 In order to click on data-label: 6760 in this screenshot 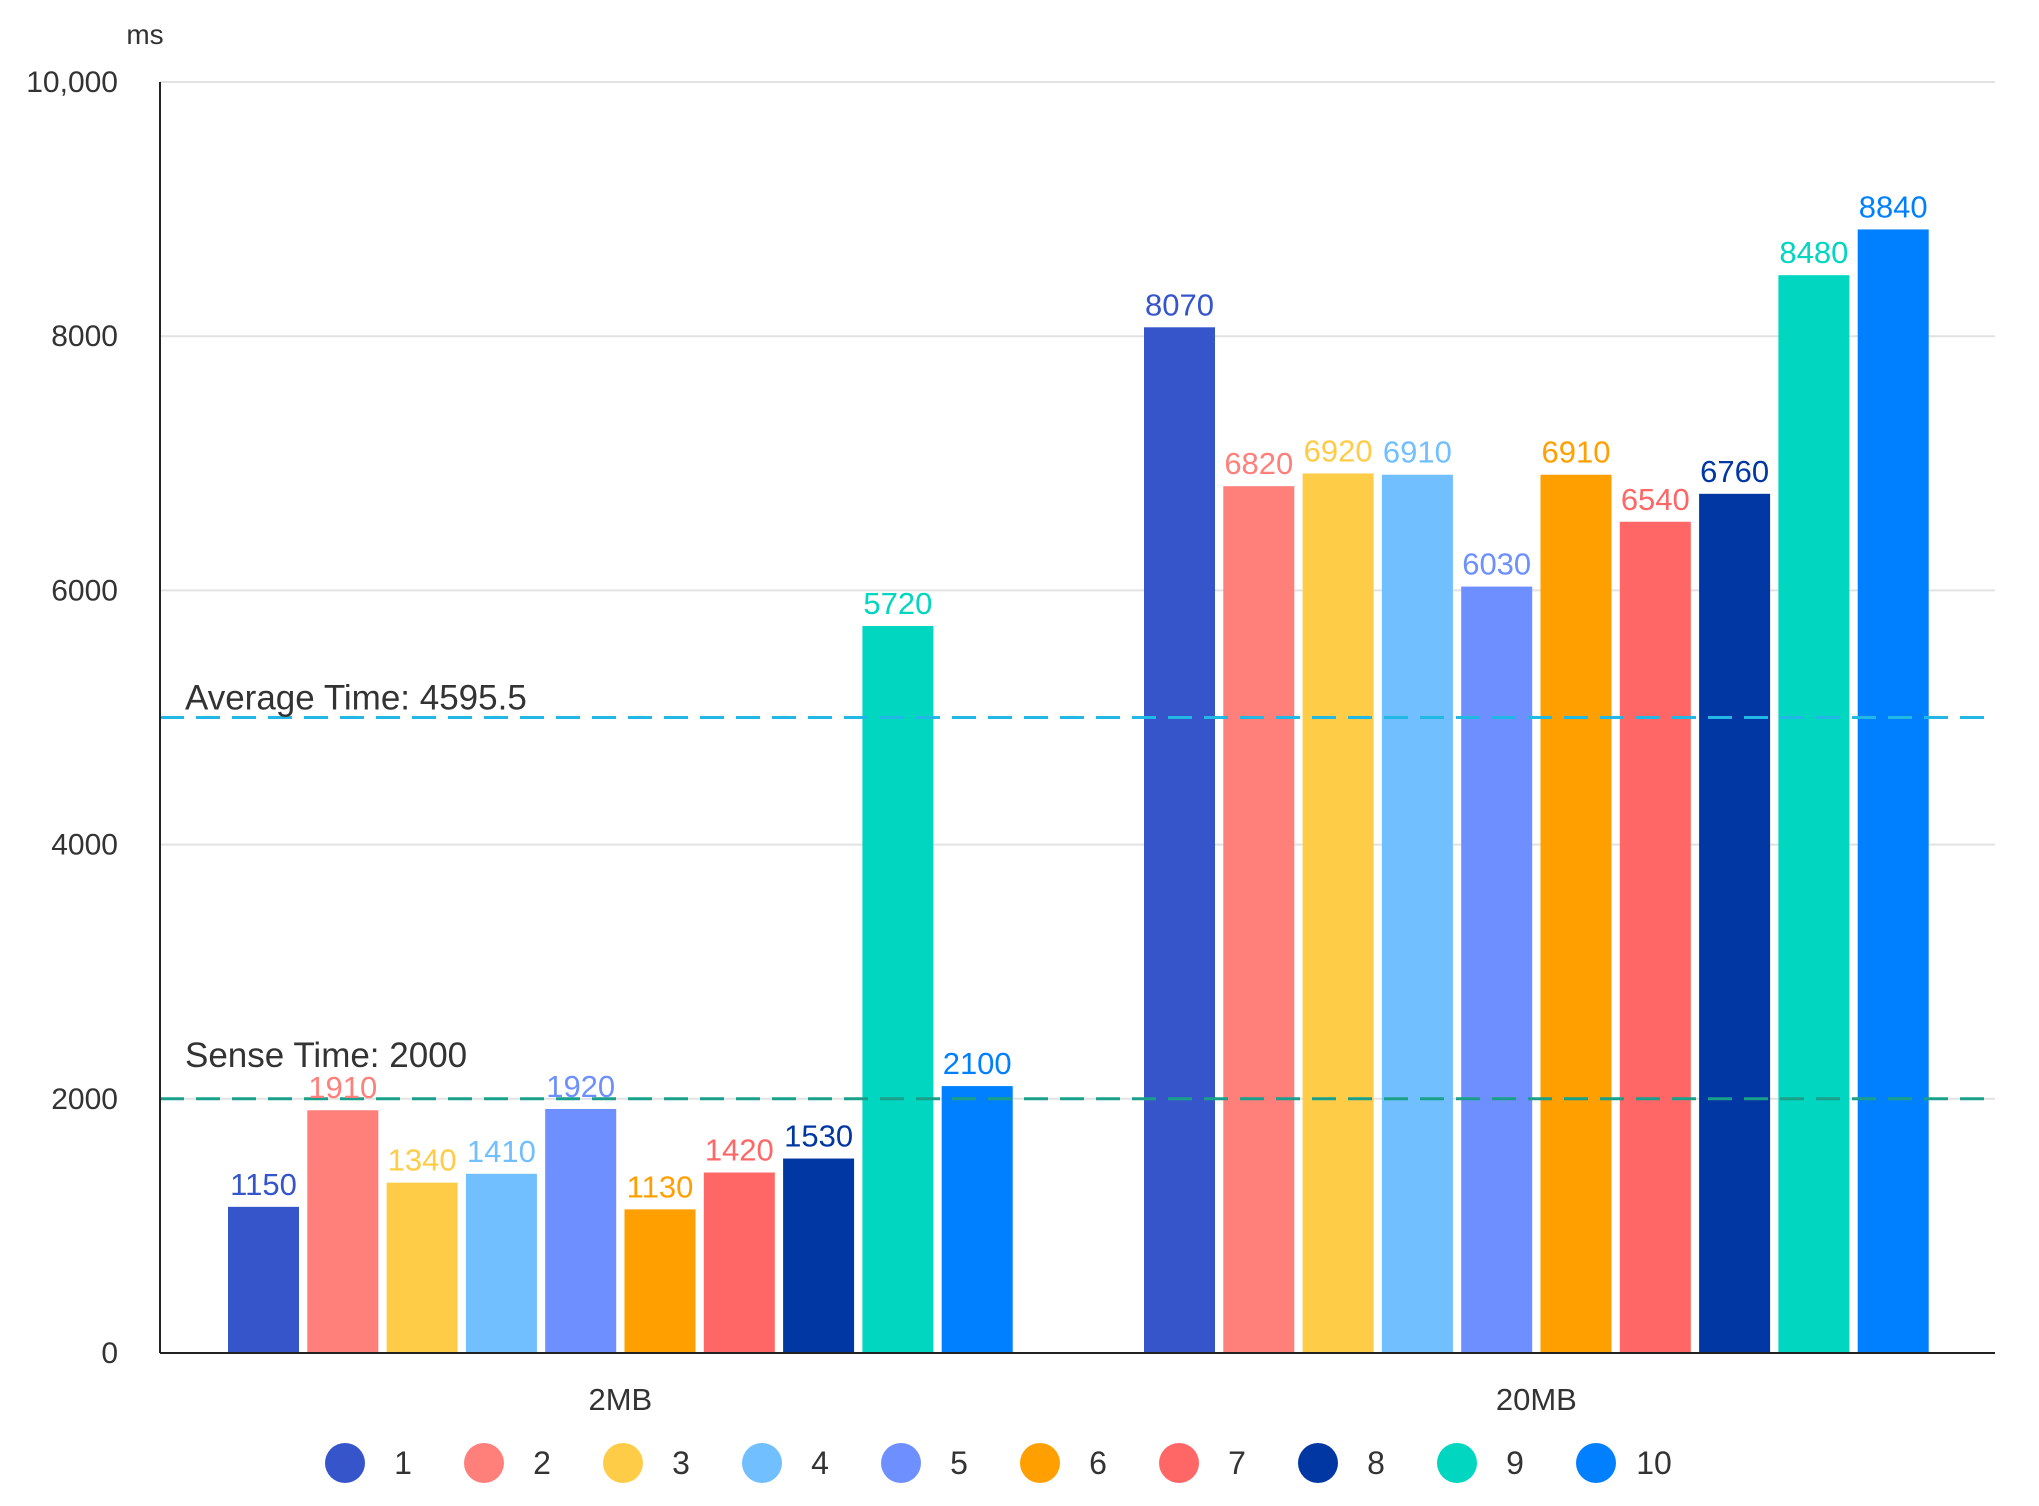, I will do `click(1734, 471)`.